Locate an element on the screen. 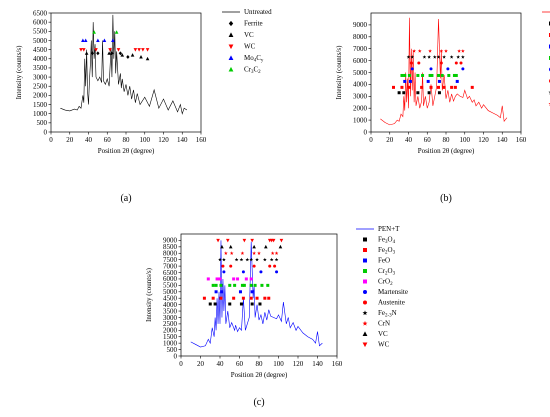 The width and height of the screenshot is (550, 417). panel-label: (b) is located at coordinates (446, 198).